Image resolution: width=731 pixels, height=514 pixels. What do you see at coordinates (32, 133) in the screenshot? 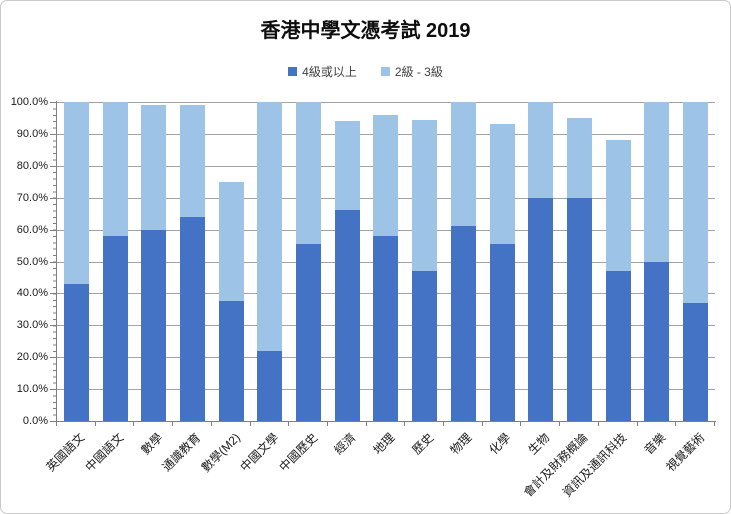
I see `y-axis-tick-label: 90.0%` at bounding box center [32, 133].